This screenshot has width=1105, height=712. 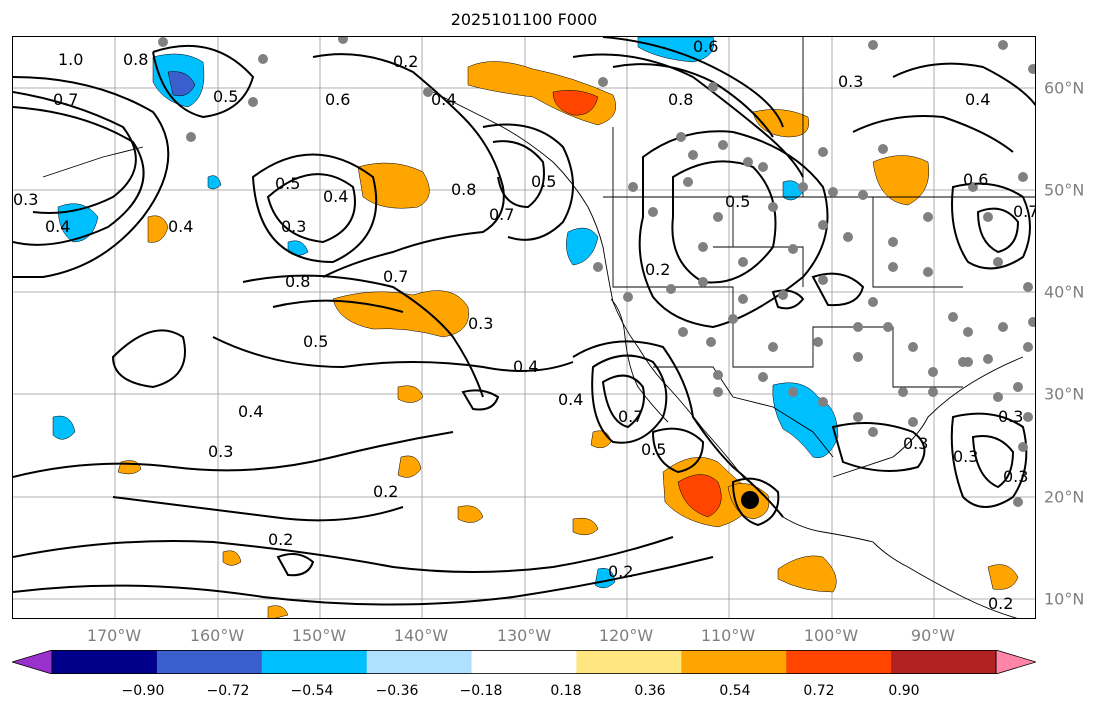 I want to click on colorbar-tick-label: −0.18, so click(x=481, y=691).